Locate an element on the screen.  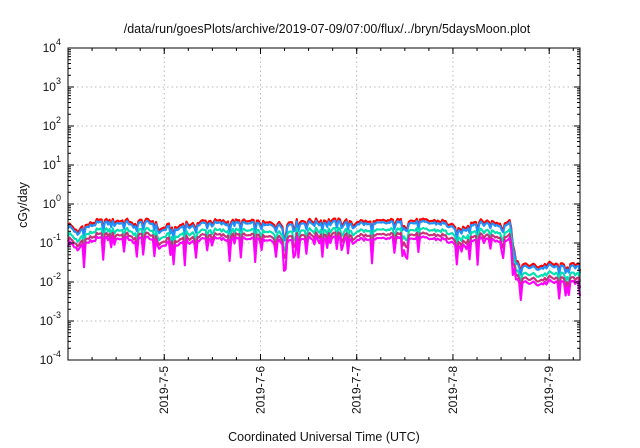
y-tick-label: 10⁻² is located at coordinates (50, 280).